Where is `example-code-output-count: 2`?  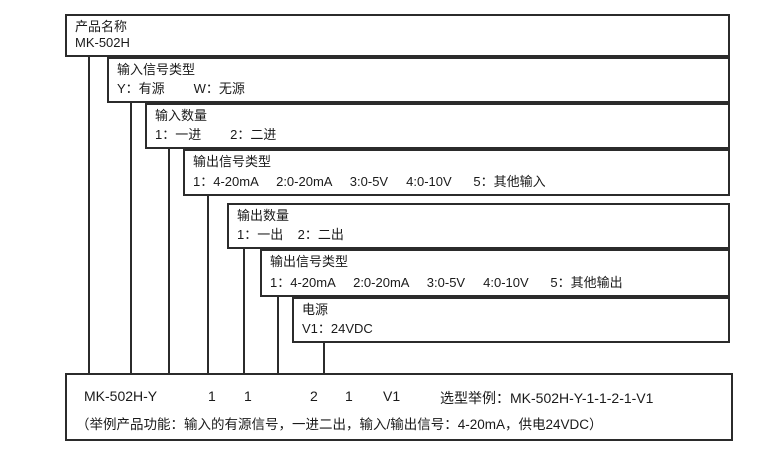 example-code-output-count: 2 is located at coordinates (314, 396).